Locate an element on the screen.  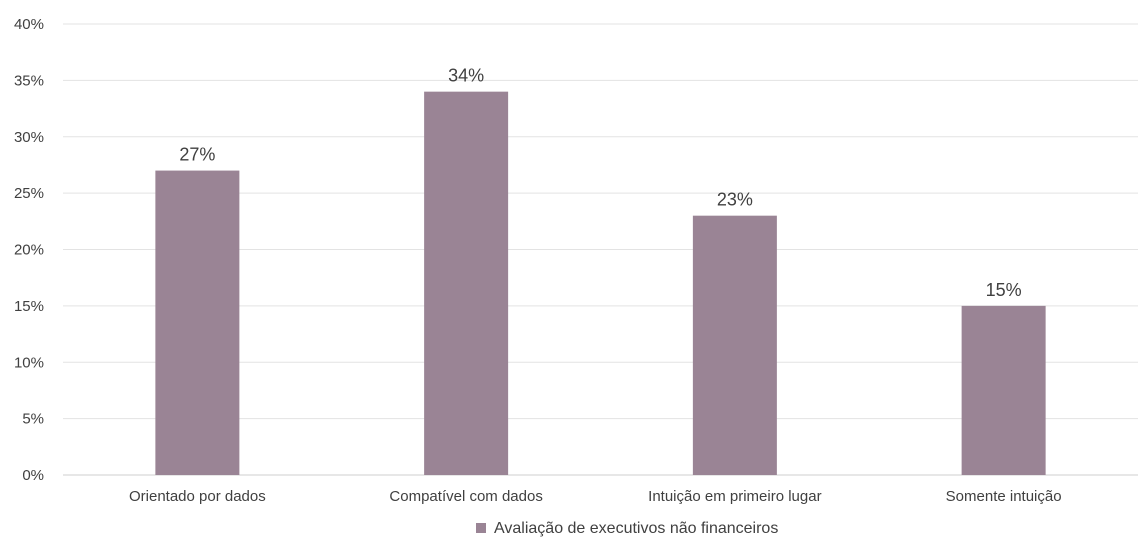
x-category-label: Intuição em primeiro lugar is located at coordinates (734, 496).